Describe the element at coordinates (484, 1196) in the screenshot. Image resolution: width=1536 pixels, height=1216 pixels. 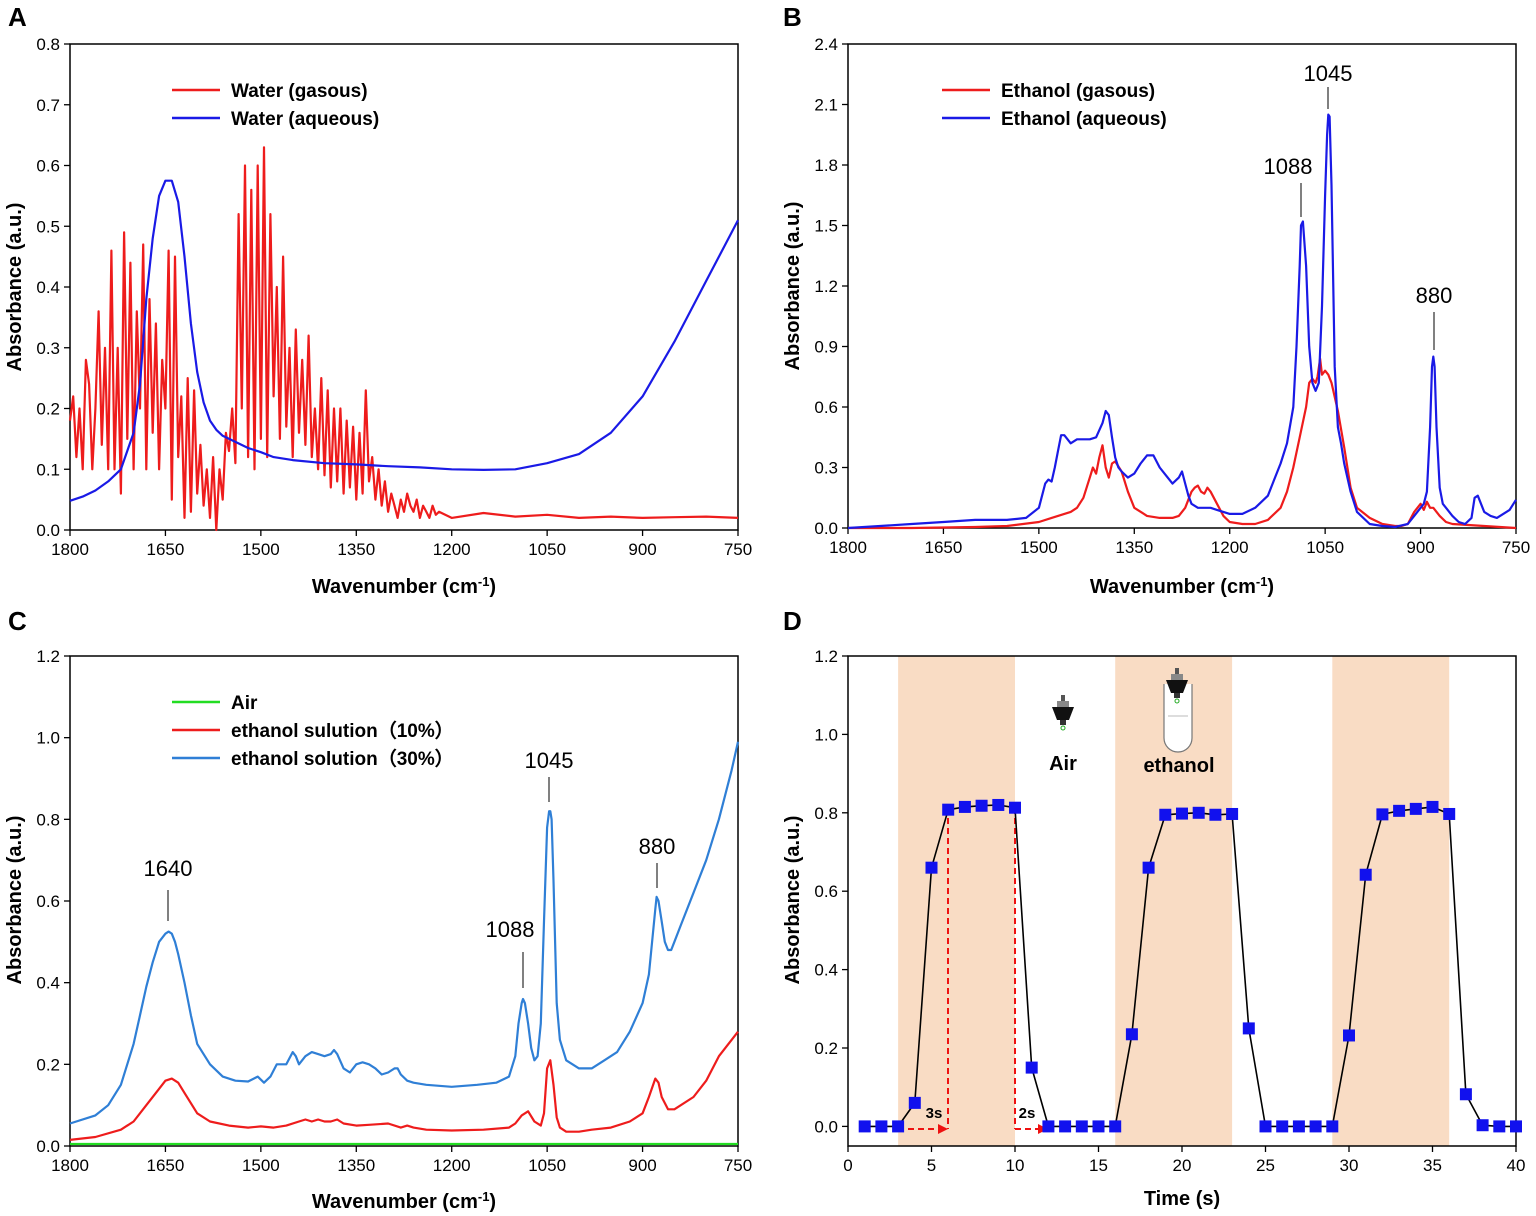
I see `panel-c-xlabel-sup: -1` at that location.